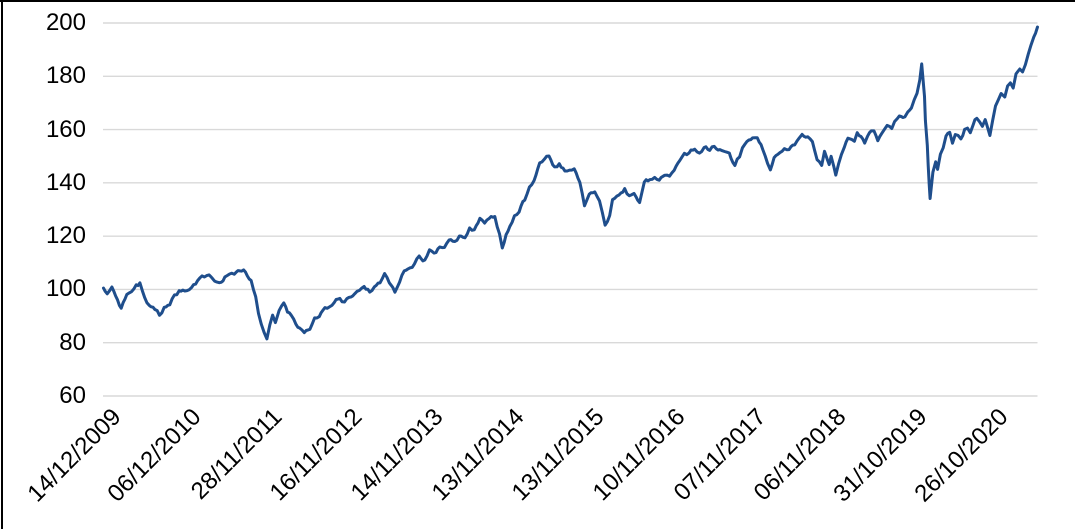  What do you see at coordinates (65, 22) in the screenshot?
I see `y-axis-tick-label: 200` at bounding box center [65, 22].